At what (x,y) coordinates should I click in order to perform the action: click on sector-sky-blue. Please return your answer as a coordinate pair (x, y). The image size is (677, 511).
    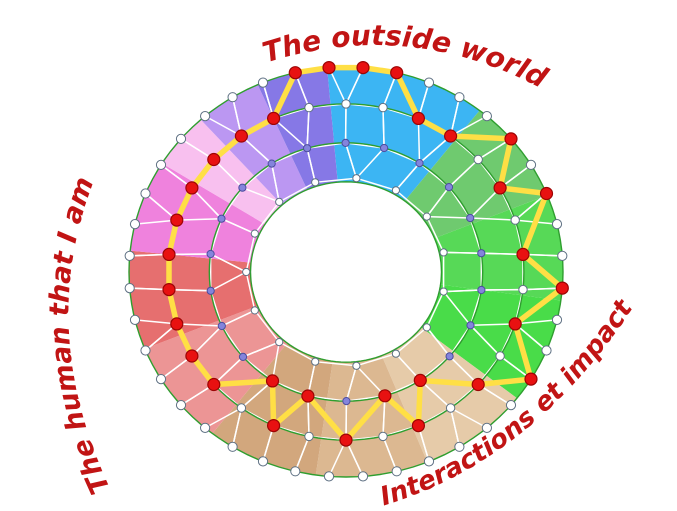
    Looking at the image, I should click on (403, 134).